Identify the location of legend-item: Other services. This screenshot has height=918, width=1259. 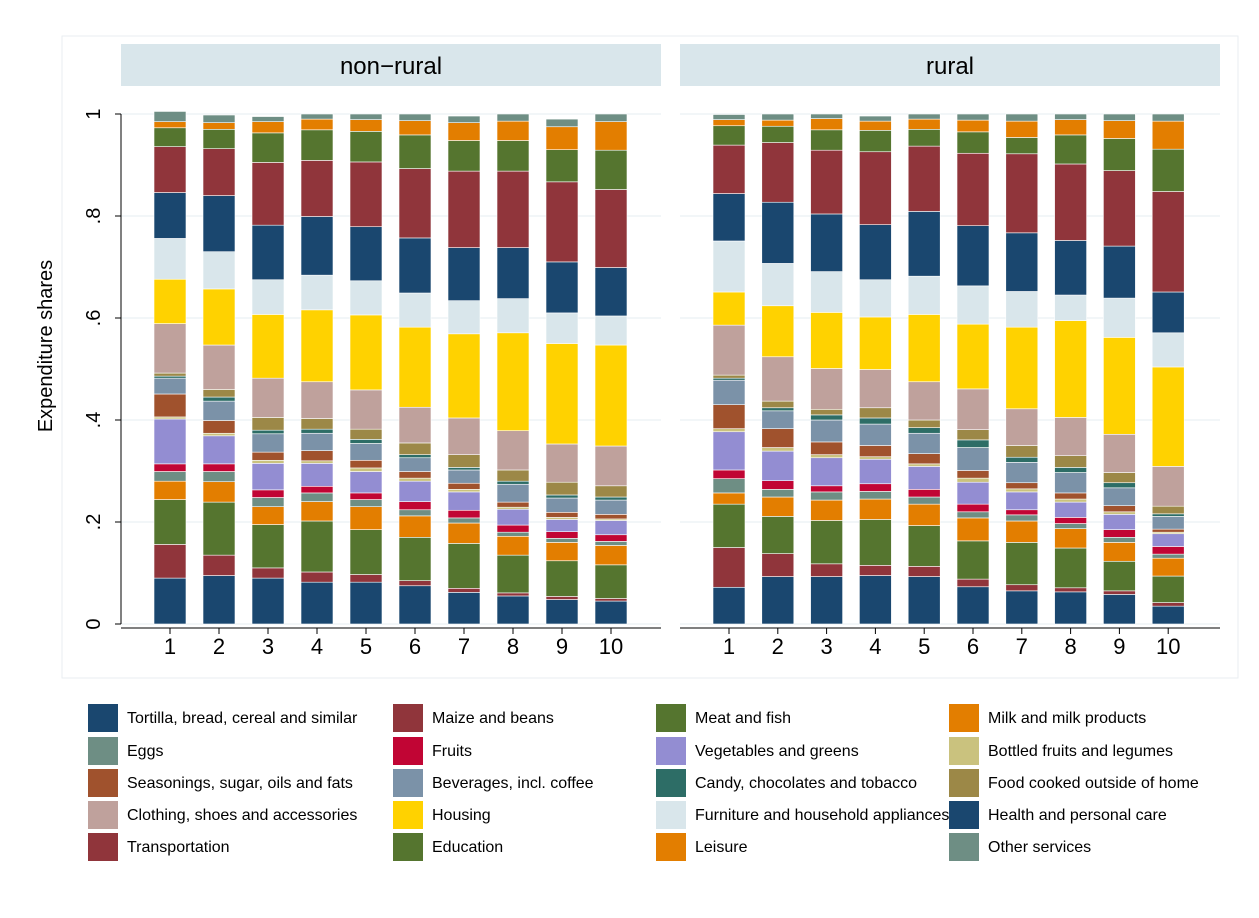
(1020, 847).